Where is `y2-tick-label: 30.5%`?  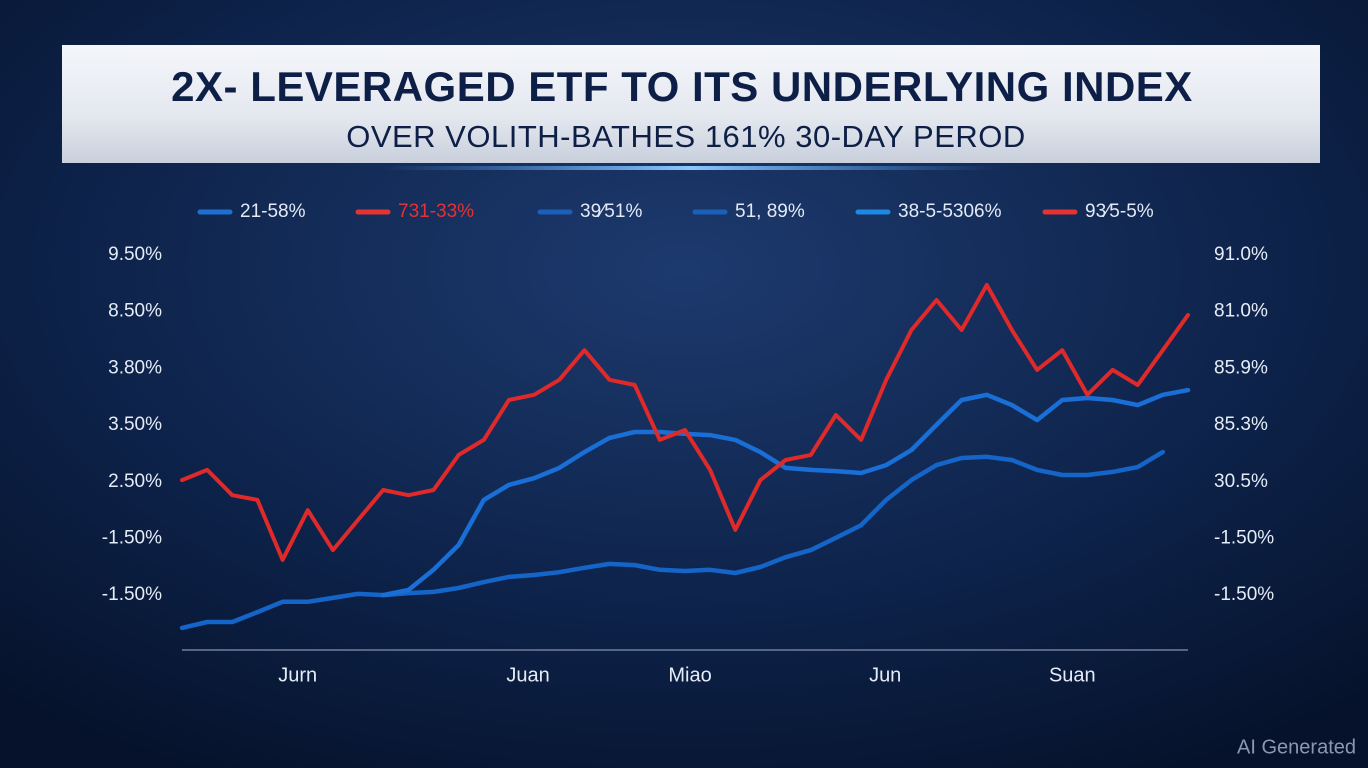
y2-tick-label: 30.5% is located at coordinates (1241, 481).